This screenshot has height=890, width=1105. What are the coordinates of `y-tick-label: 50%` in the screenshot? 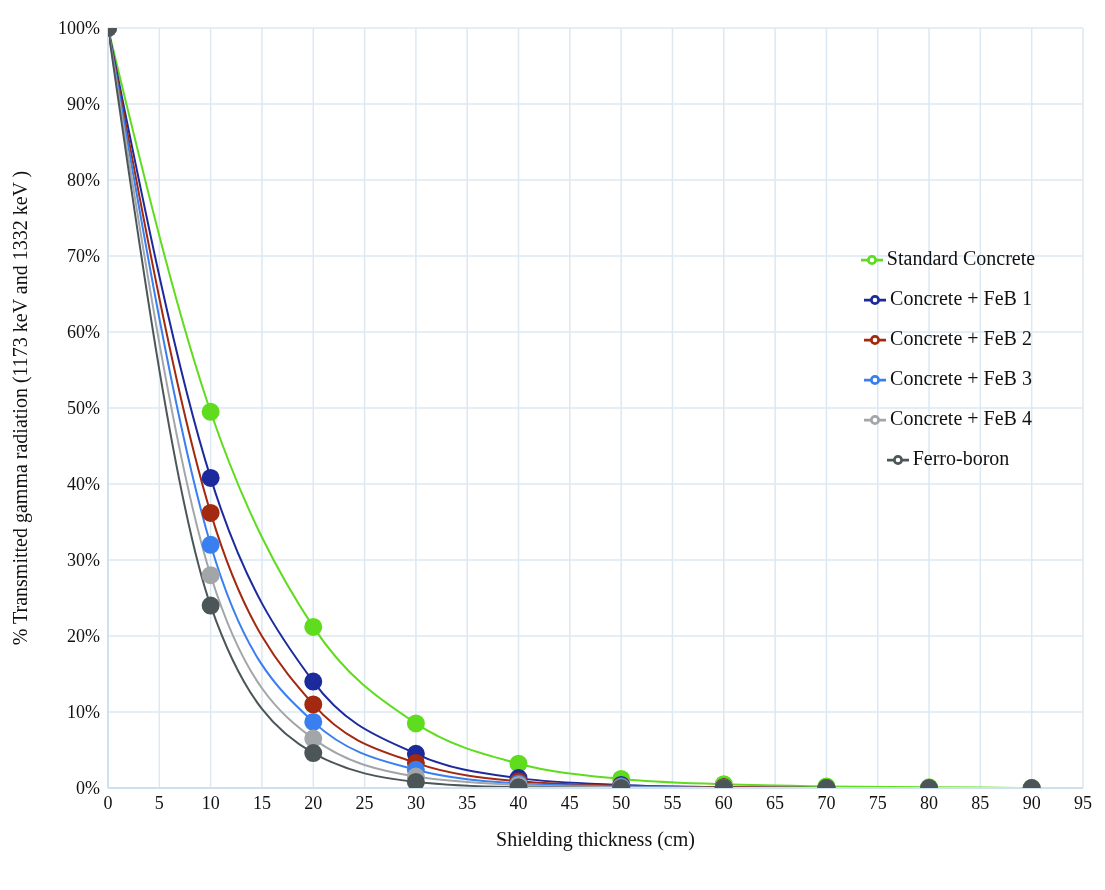 It's located at (83, 408).